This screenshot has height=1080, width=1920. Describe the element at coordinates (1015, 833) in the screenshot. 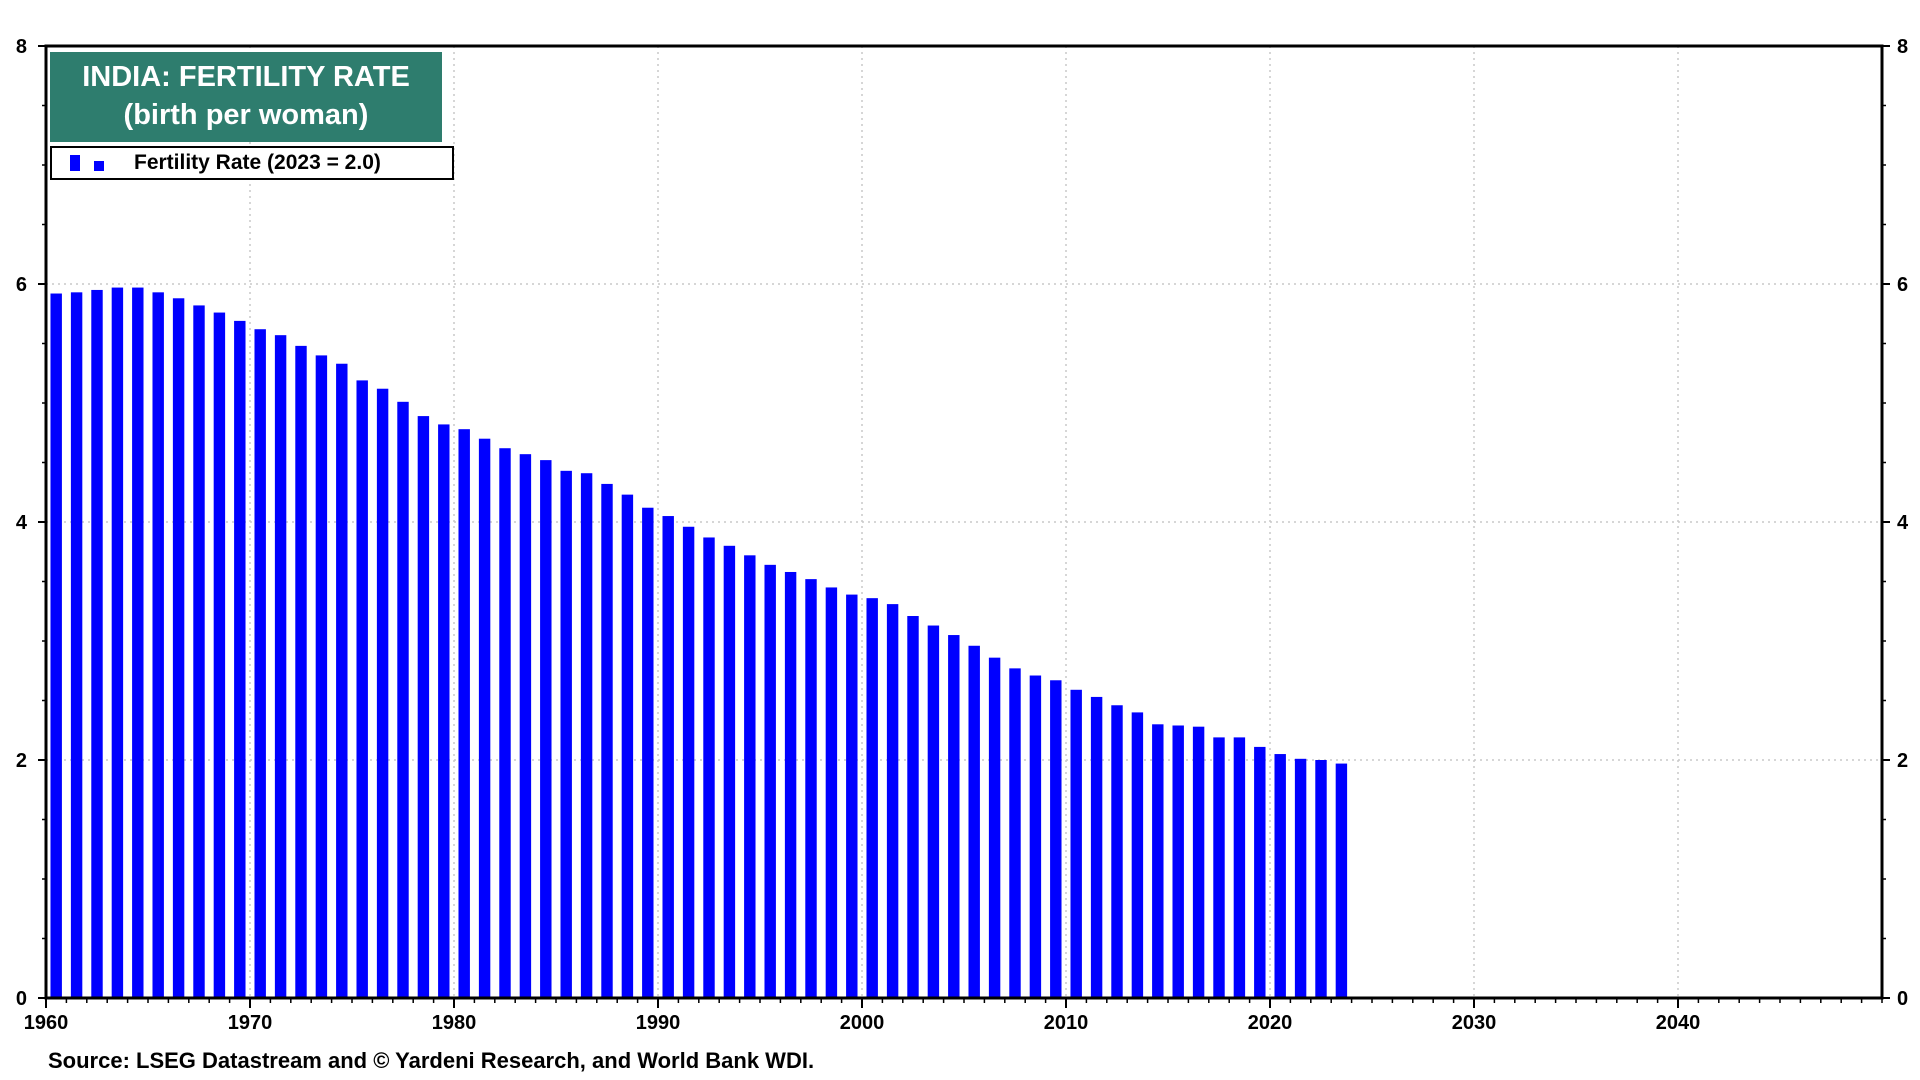

I see `bar-2007` at that location.